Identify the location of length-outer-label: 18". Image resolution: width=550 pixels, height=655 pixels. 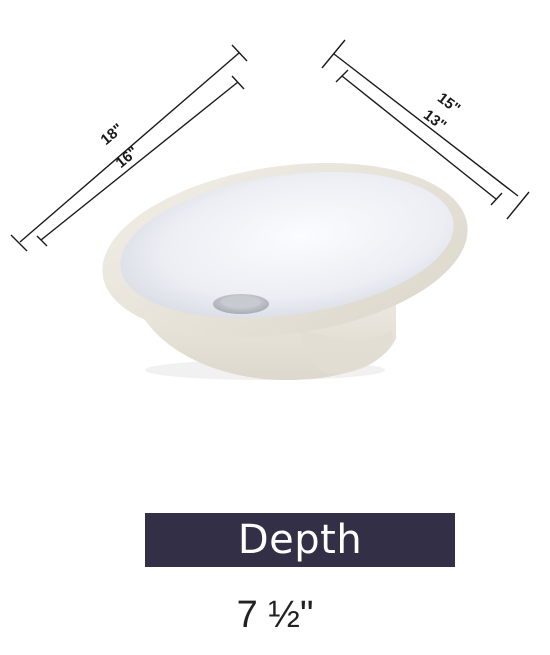
(112, 134).